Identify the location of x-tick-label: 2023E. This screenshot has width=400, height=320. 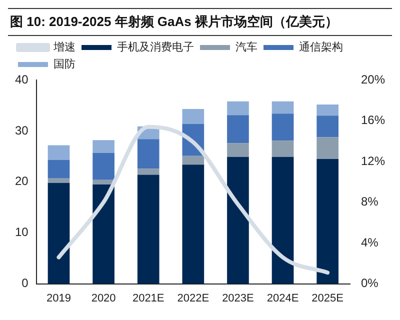
(238, 298).